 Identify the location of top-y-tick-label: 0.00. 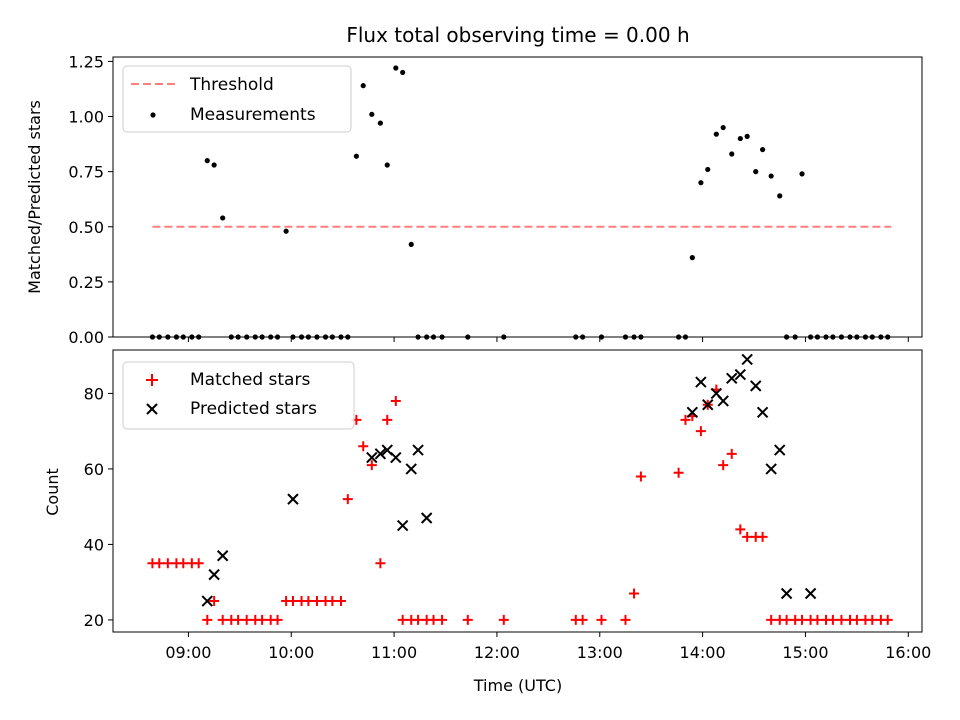
(86, 337).